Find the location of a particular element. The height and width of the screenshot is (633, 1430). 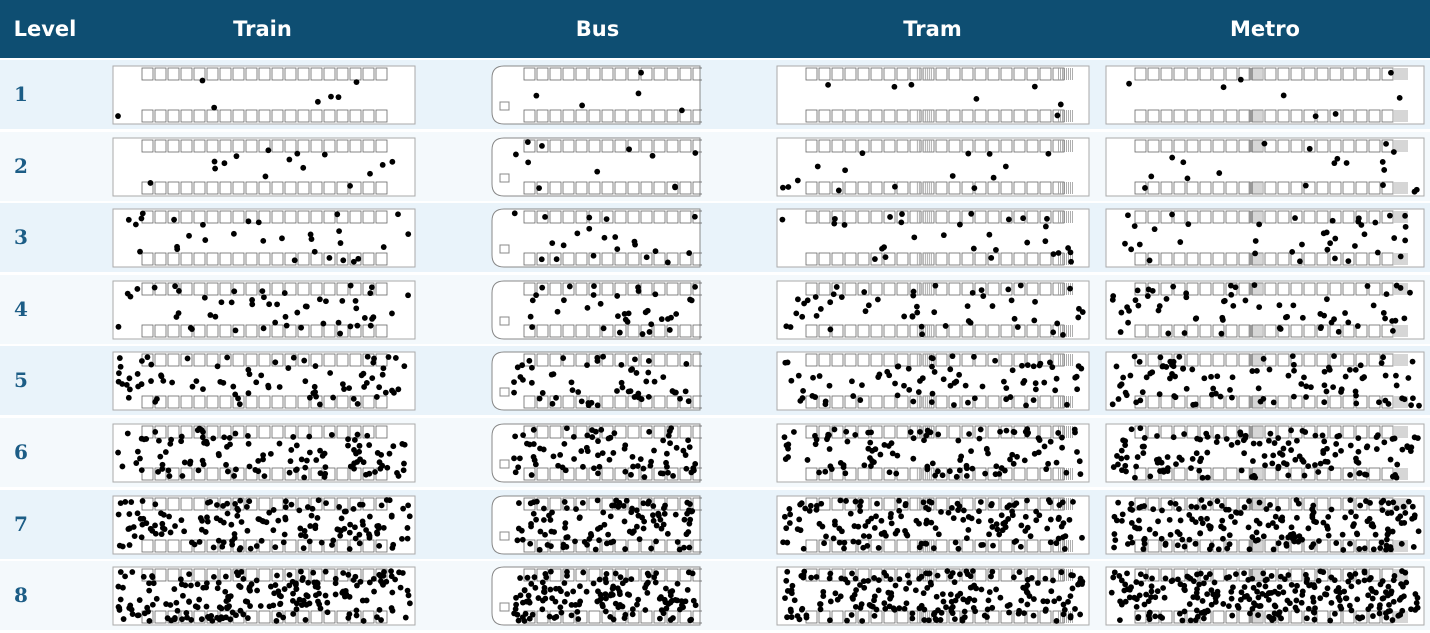

header-cell: Level is located at coordinates (45, 29).